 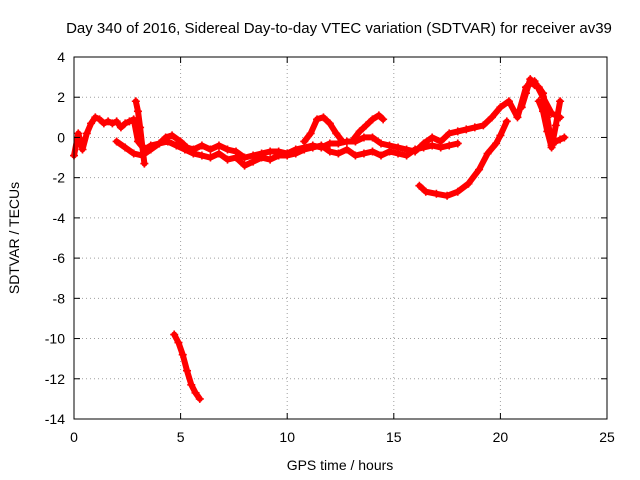 What do you see at coordinates (55, 379) in the screenshot?
I see `y-tick-label: -12` at bounding box center [55, 379].